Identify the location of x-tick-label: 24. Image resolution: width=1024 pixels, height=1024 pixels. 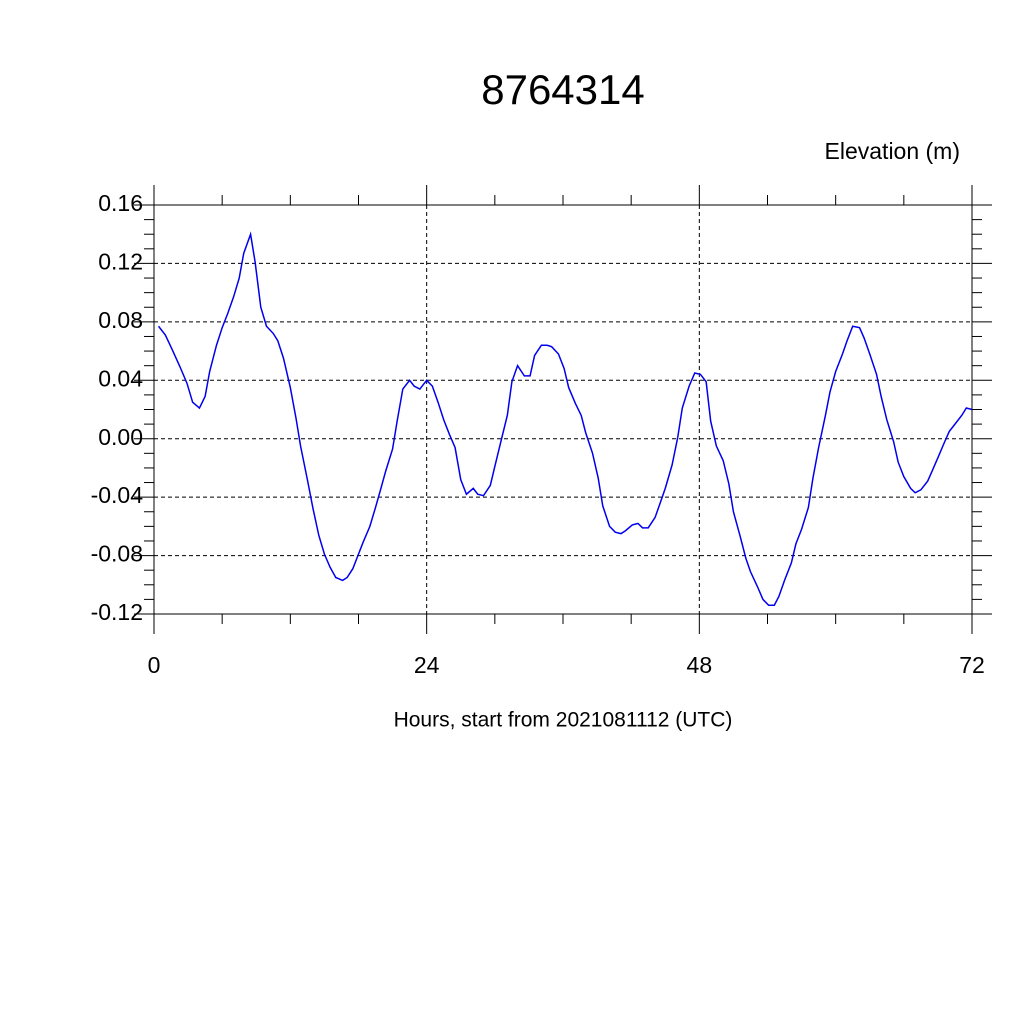
(427, 665).